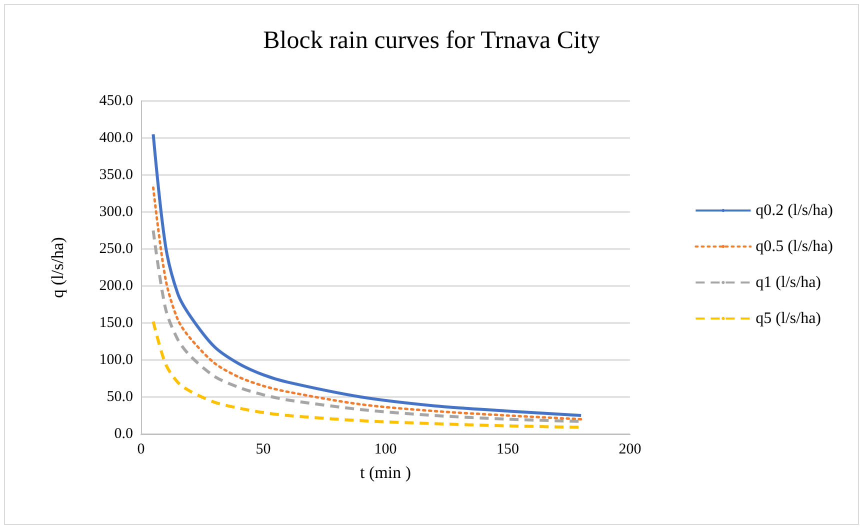 The width and height of the screenshot is (863, 529). I want to click on legend-label: q0.2 (l/s/ha), so click(795, 210).